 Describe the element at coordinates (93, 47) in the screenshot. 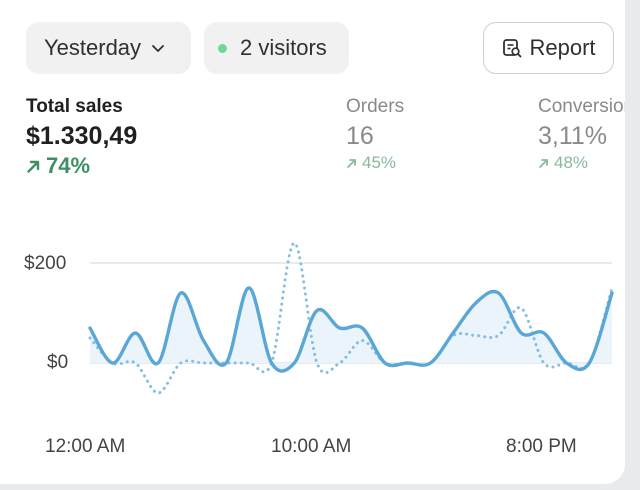

I see `date-range-label: Yesterday` at that location.